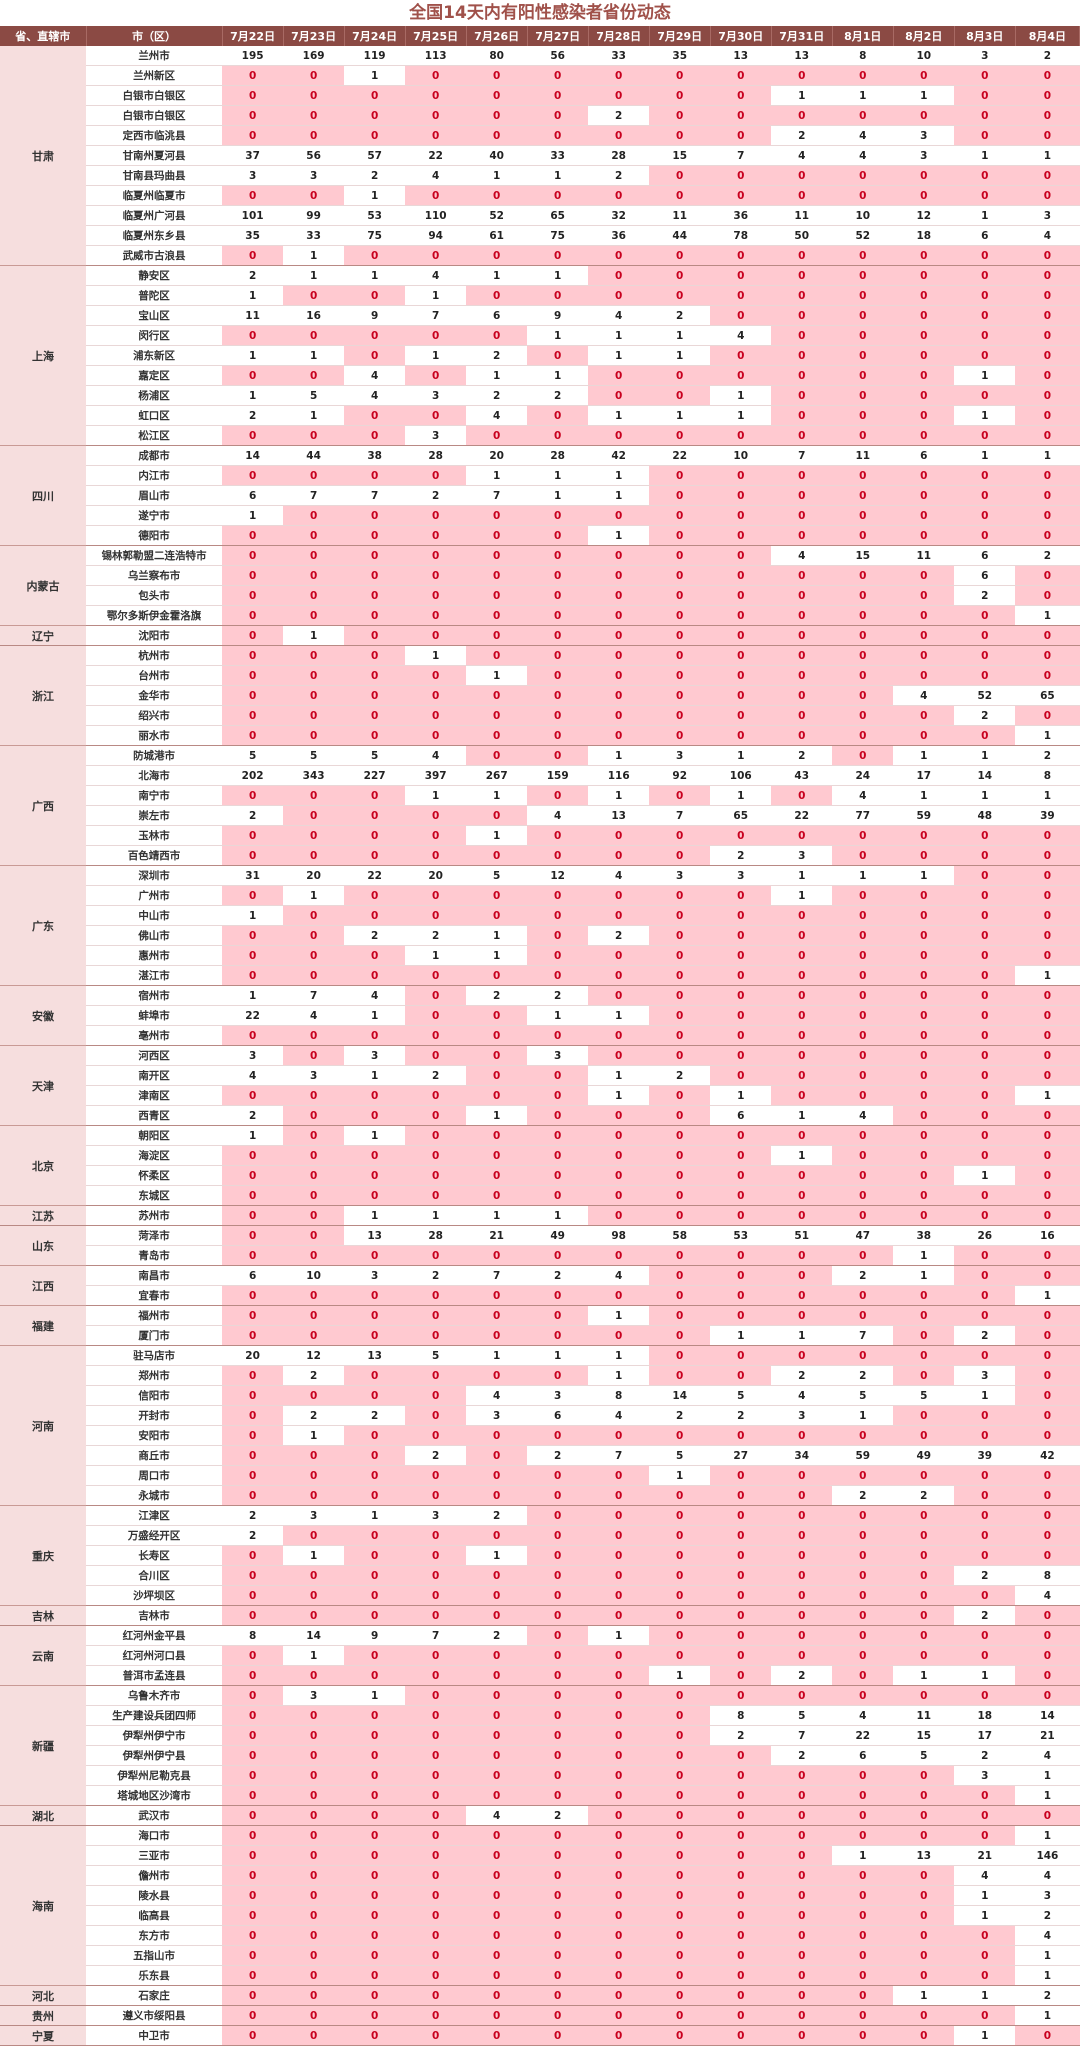 The width and height of the screenshot is (1080, 2049). Describe the element at coordinates (1047, 235) in the screenshot. I see `value-cell: 4` at that location.